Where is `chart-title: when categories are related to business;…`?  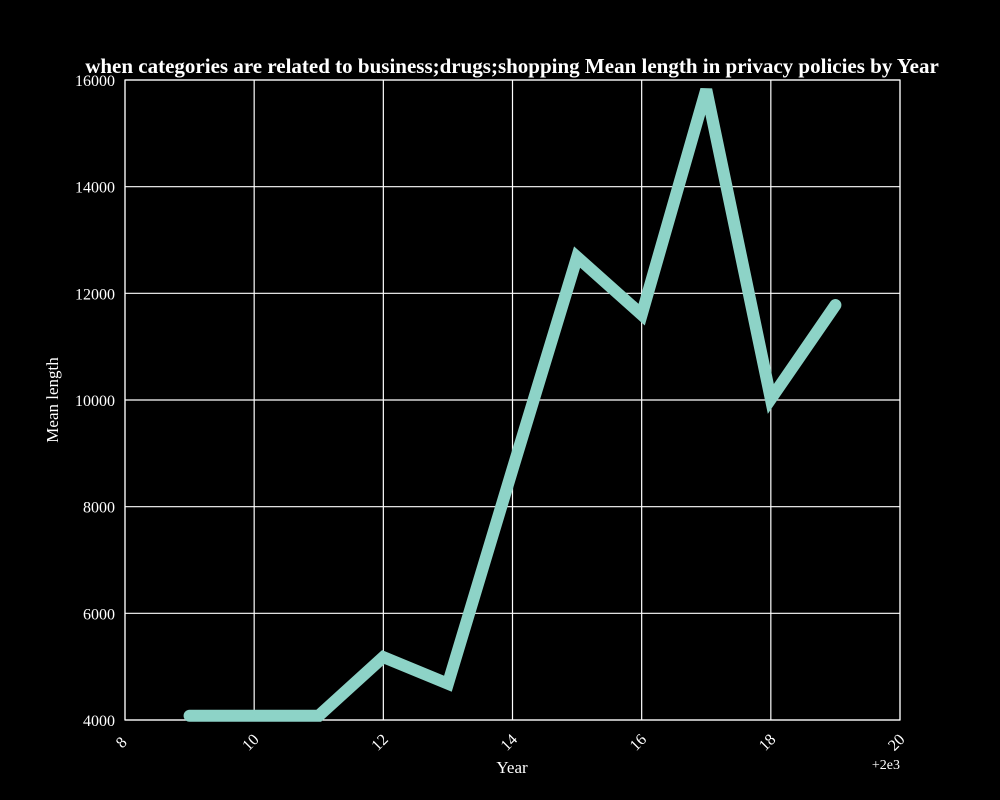 chart-title: when categories are related to business;… is located at coordinates (512, 66).